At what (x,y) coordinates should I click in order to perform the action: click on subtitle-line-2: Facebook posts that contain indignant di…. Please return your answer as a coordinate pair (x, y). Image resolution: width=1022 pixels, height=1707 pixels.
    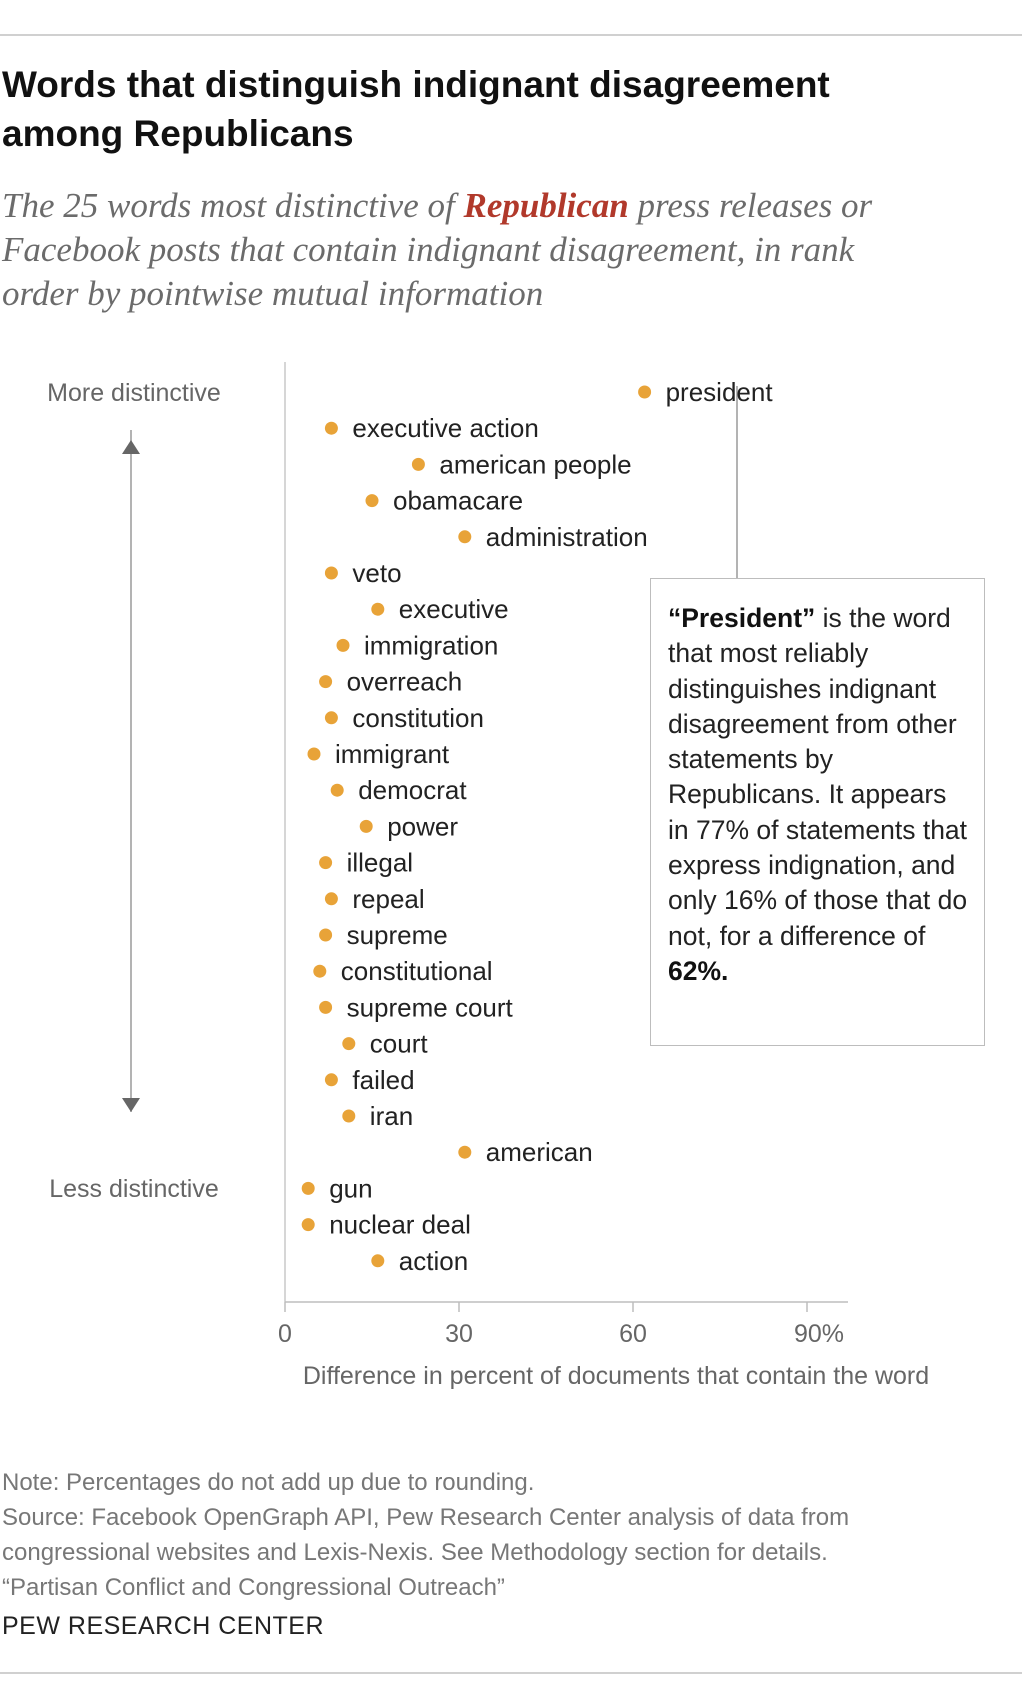
    Looking at the image, I should click on (428, 249).